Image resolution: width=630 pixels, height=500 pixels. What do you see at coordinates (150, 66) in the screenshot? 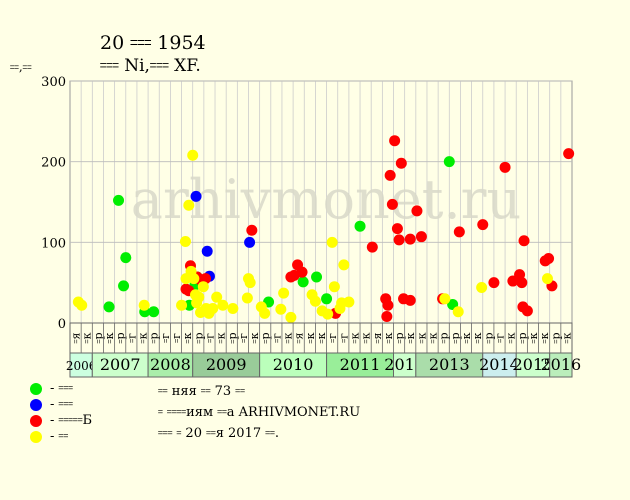
I see `chart-subtitle: ꞊꞊꞊ Ni,꞊꞊꞊ XF.` at bounding box center [150, 66].